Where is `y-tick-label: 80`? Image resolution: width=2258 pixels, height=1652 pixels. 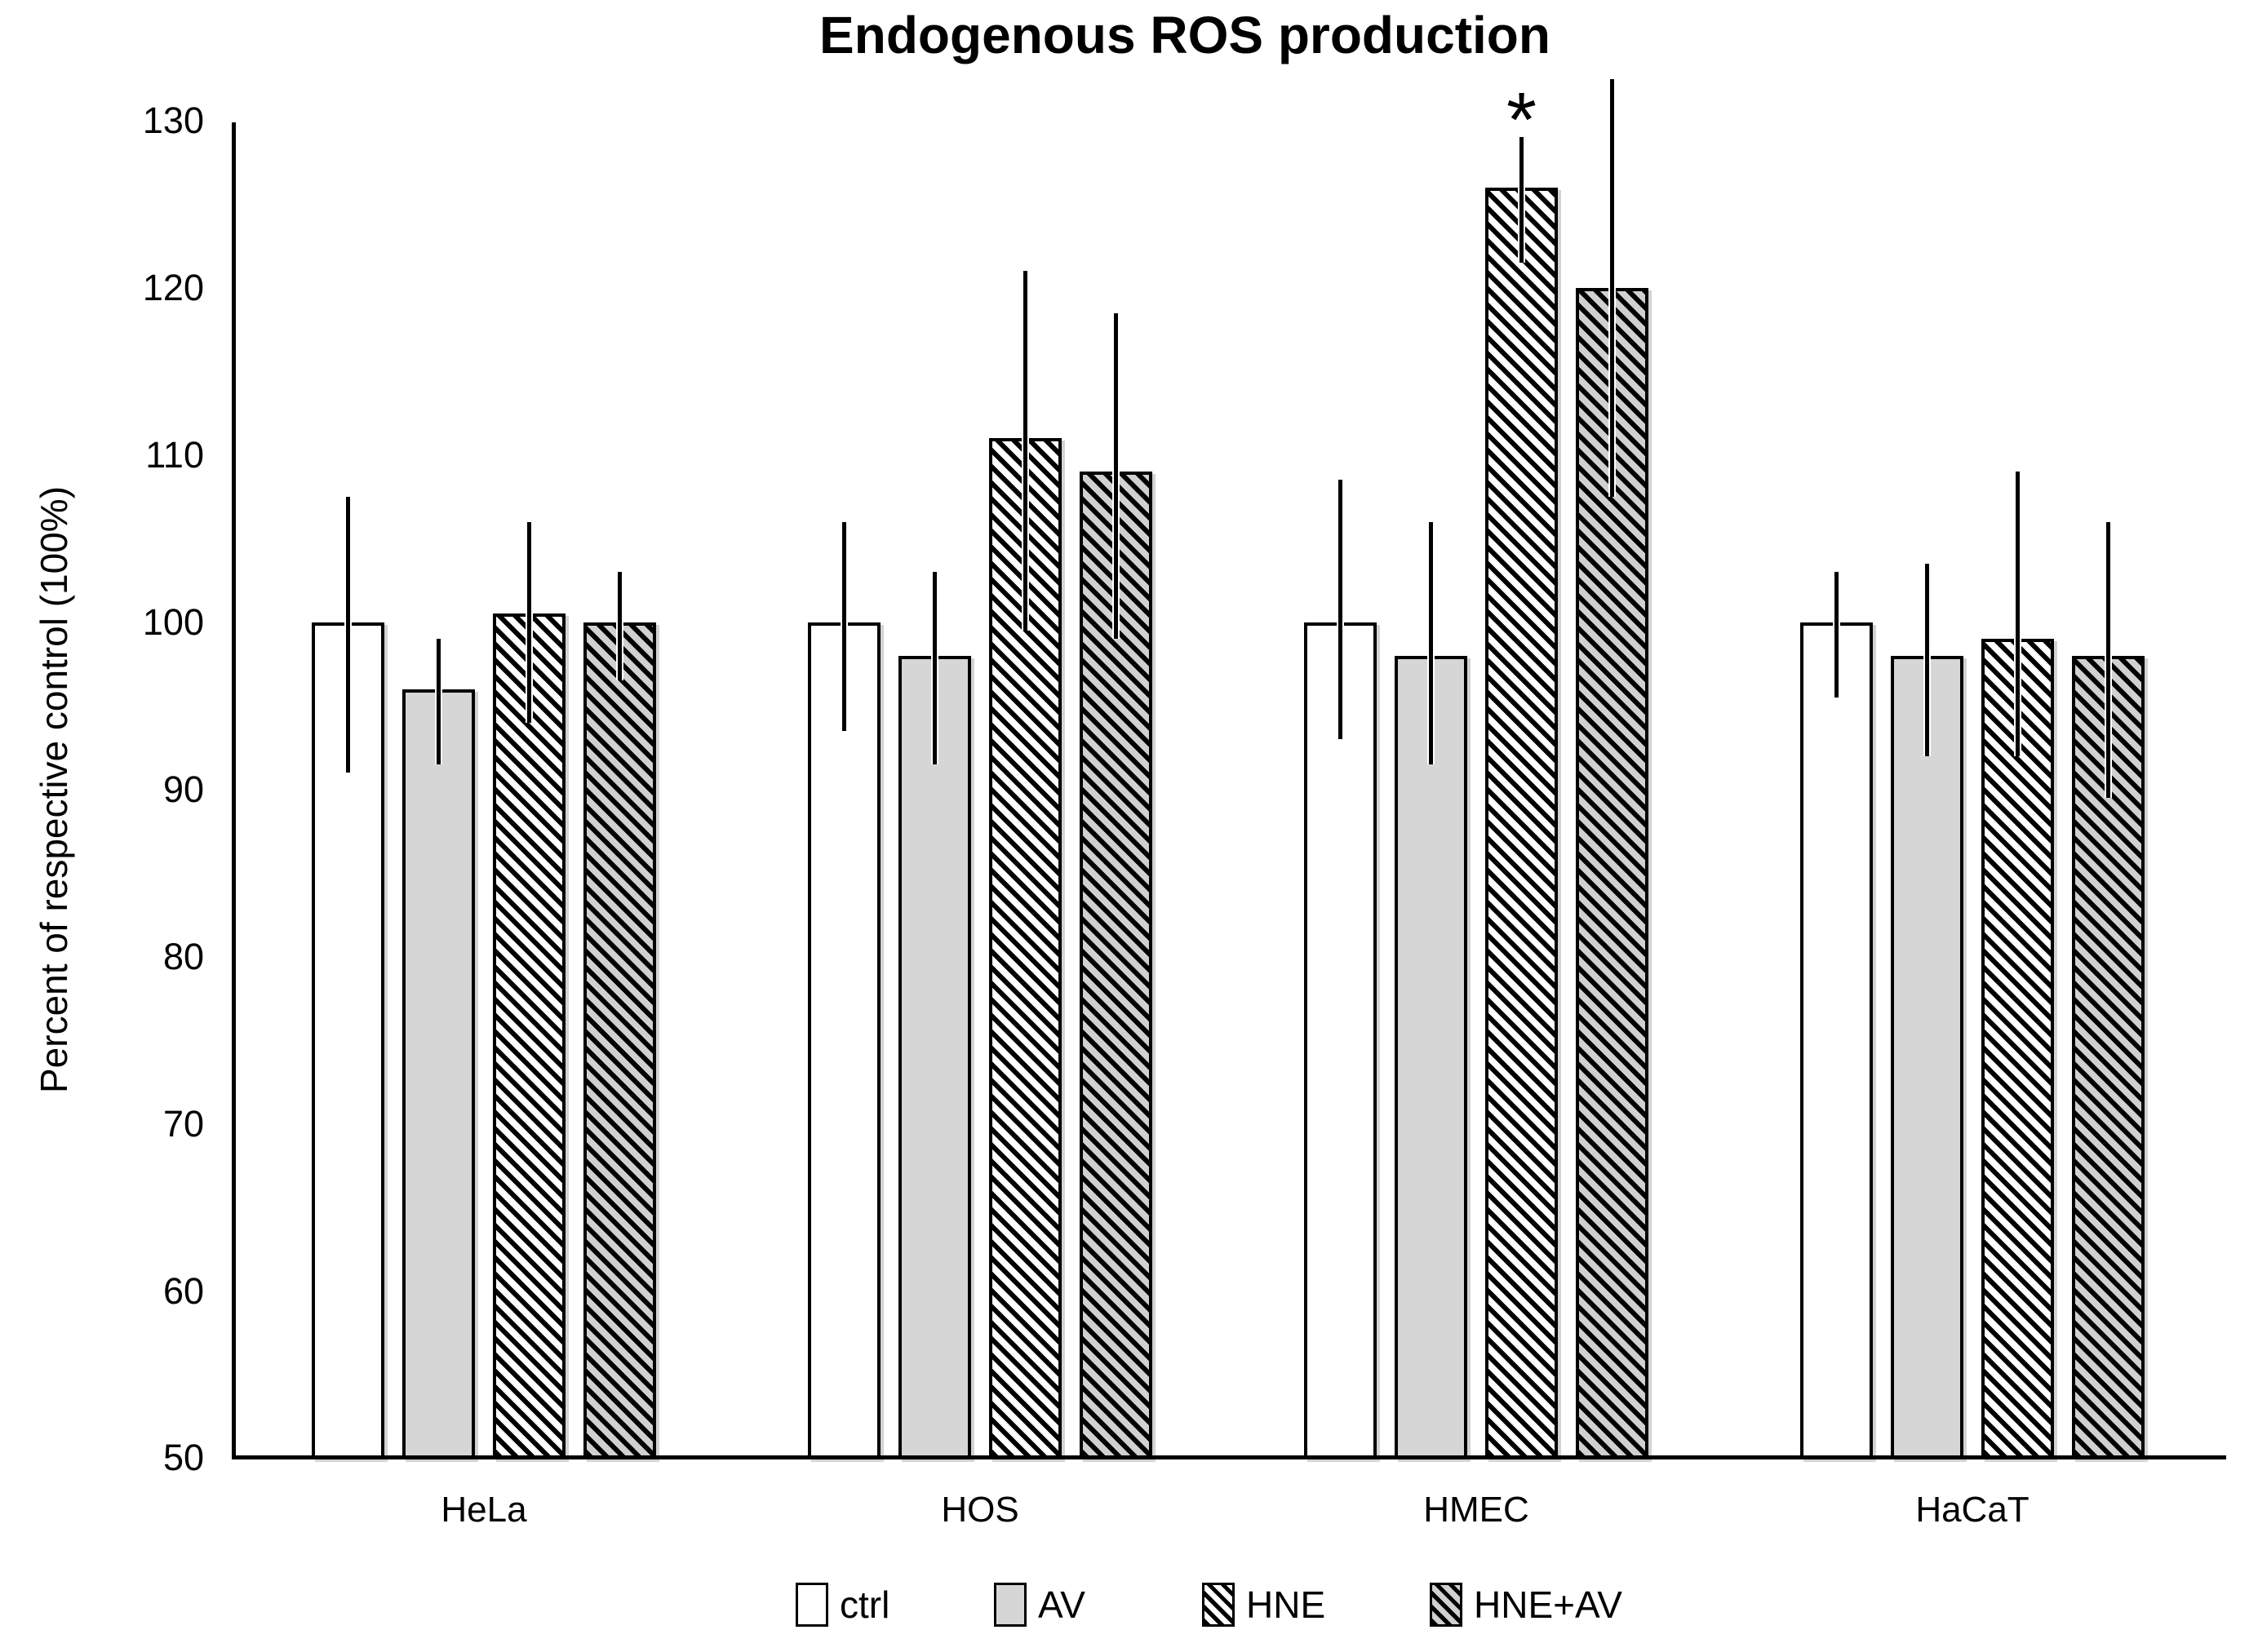 y-tick-label: 80 is located at coordinates (183, 956).